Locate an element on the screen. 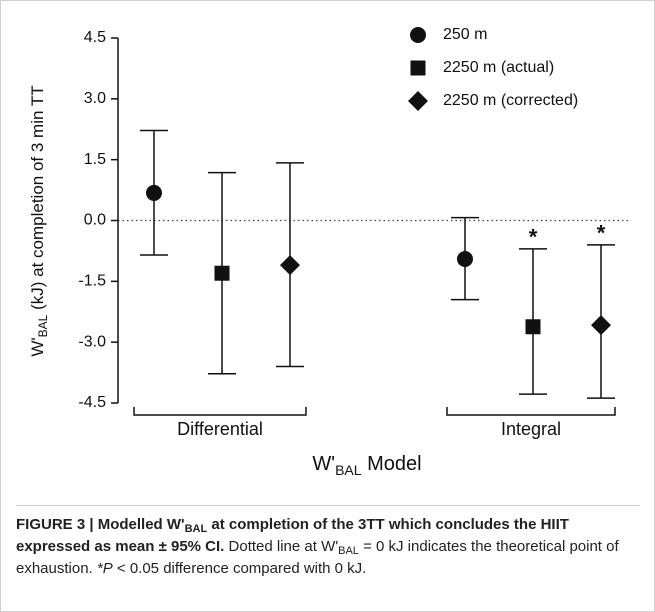  legend-label: 2250 m (corrected) is located at coordinates (510, 100).